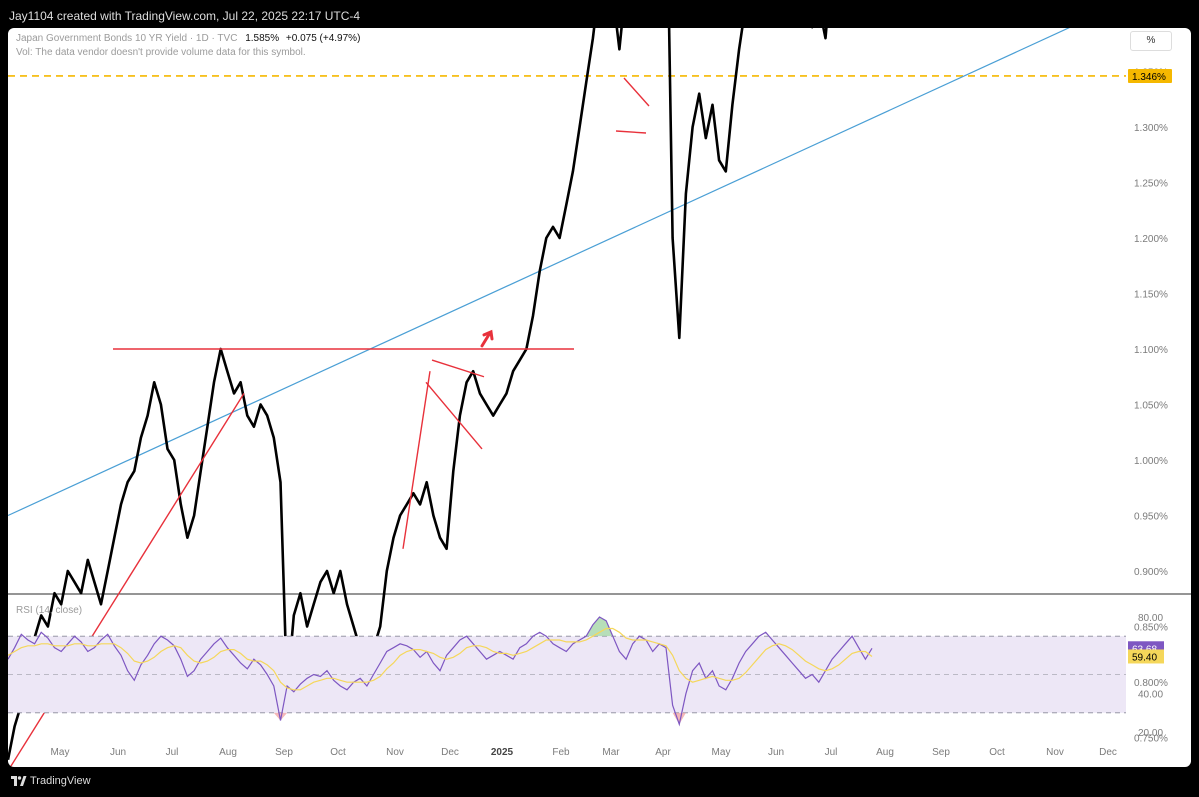 The width and height of the screenshot is (1199, 797). I want to click on rsi-ma-value-box, so click(1146, 656).